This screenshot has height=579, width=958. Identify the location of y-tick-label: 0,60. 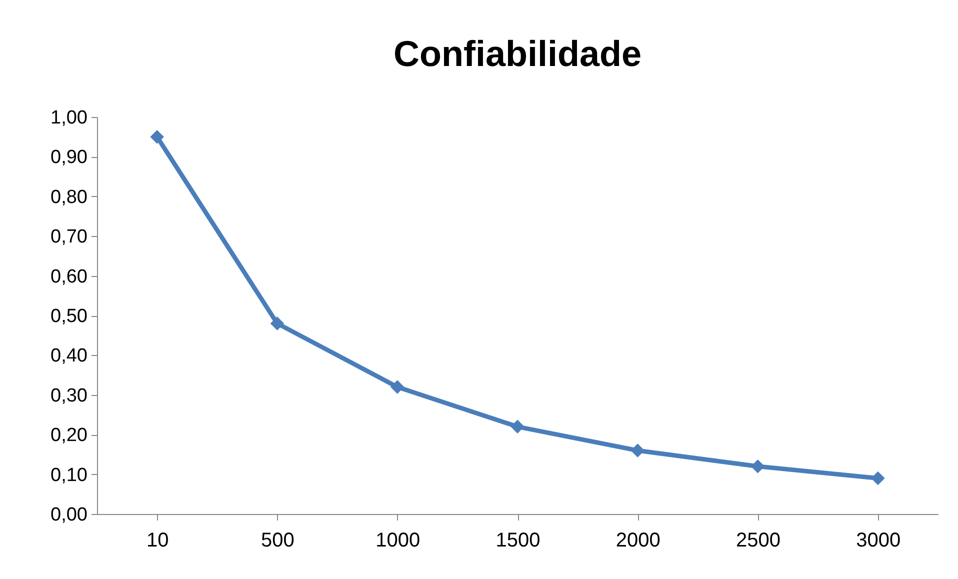
(69, 277).